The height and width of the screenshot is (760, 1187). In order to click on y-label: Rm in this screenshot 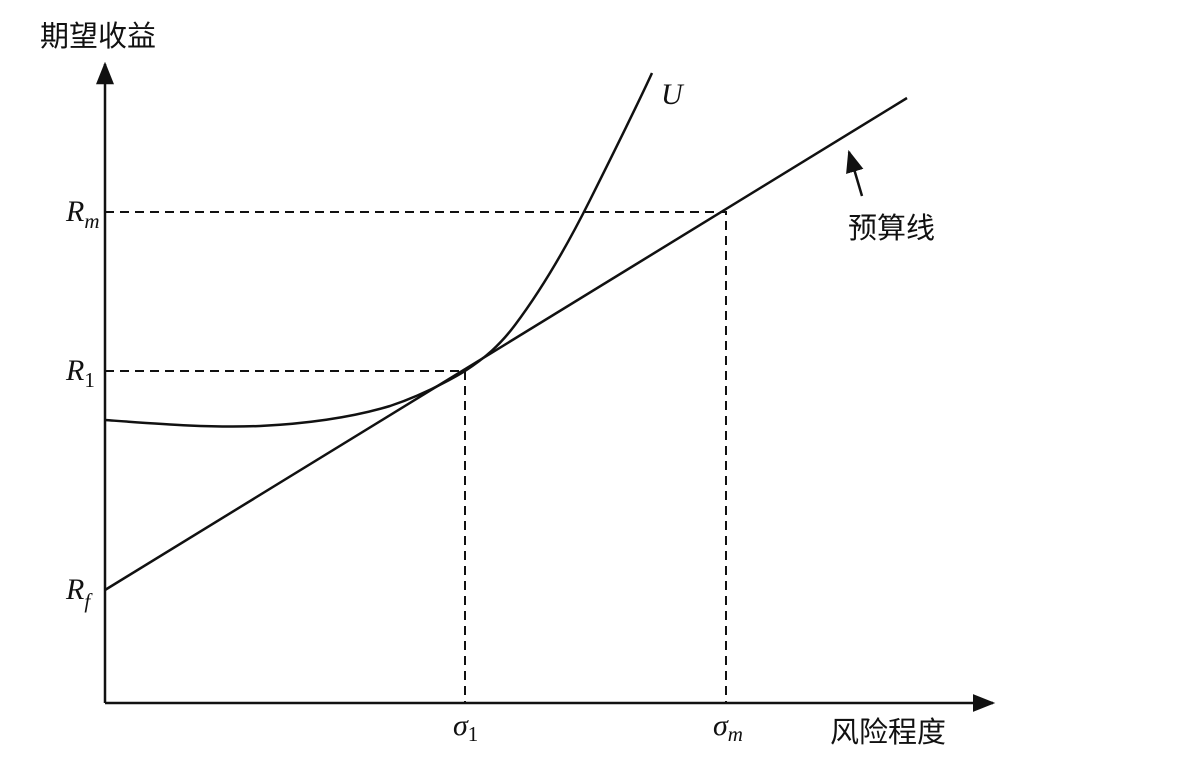, I will do `click(82, 214)`.